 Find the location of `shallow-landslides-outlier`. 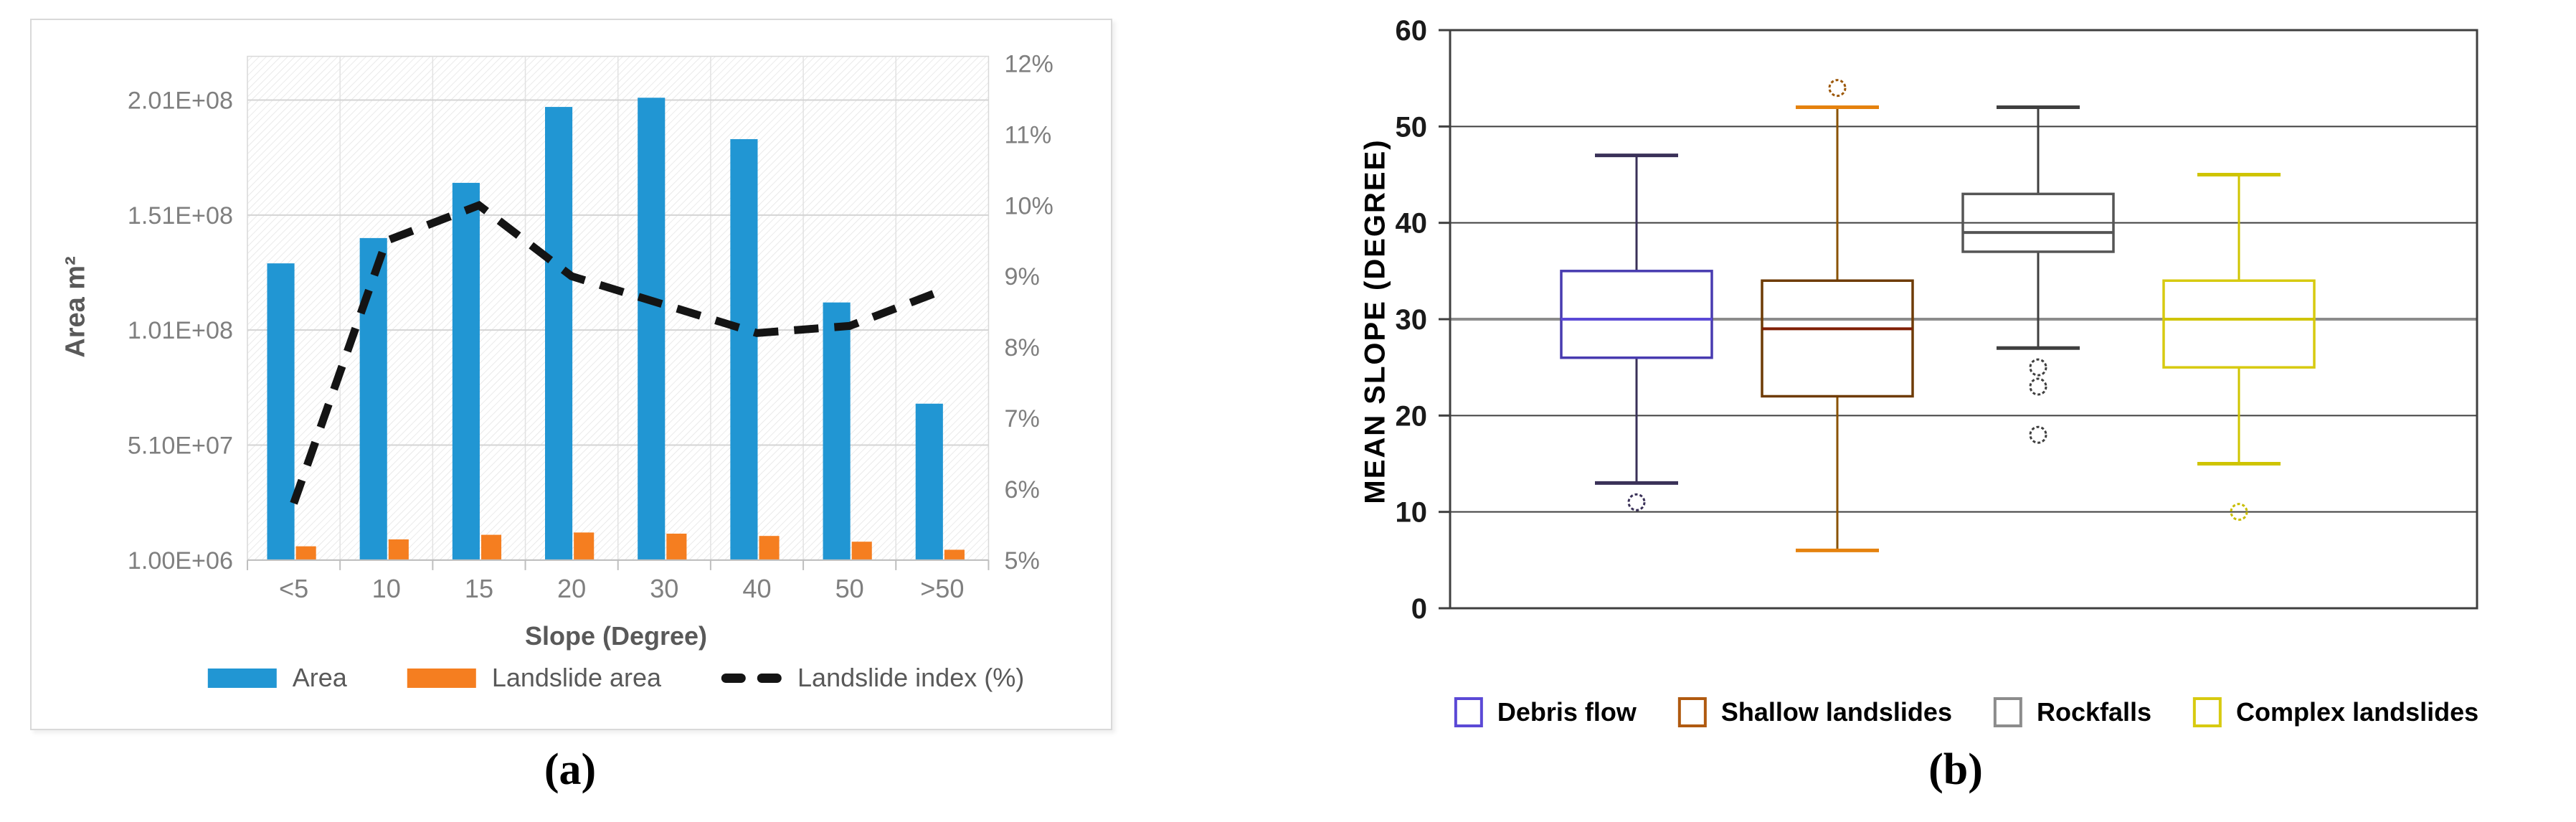

shallow-landslides-outlier is located at coordinates (1837, 88).